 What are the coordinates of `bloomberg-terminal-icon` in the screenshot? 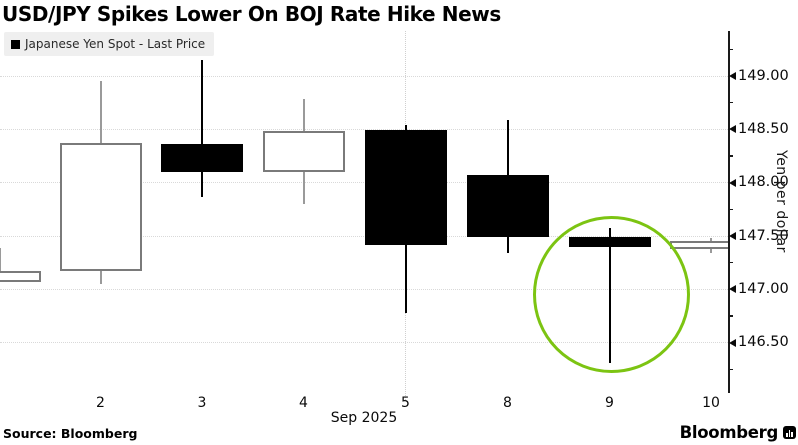 It's located at (789, 432).